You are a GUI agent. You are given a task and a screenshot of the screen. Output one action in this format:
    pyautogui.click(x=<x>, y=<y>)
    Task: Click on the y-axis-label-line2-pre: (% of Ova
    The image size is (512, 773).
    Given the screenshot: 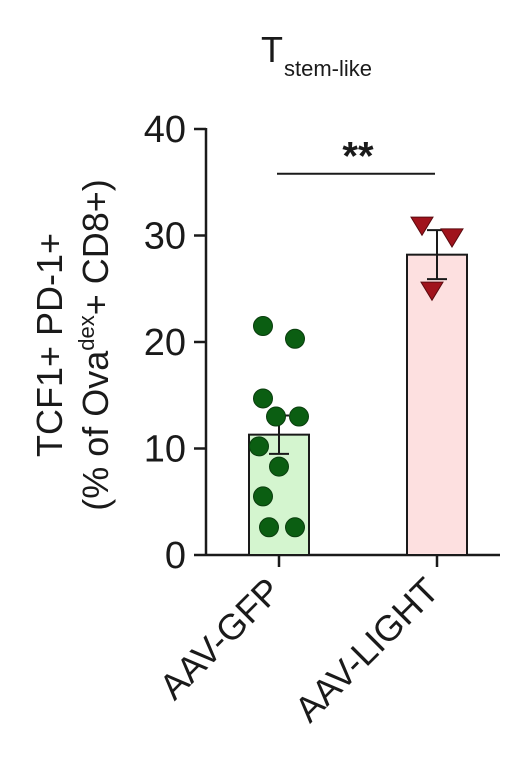 What is the action you would take?
    pyautogui.click(x=95, y=430)
    